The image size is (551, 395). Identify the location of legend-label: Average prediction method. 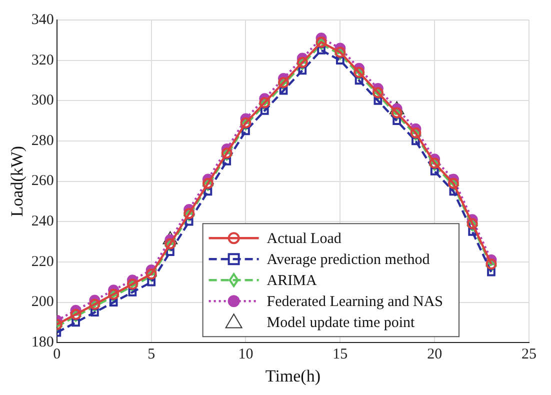
(348, 260).